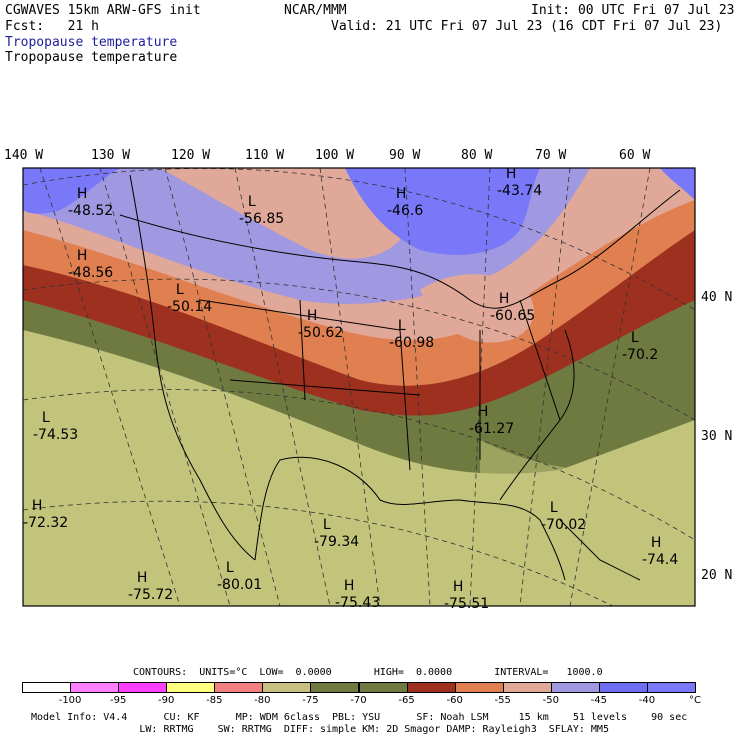  I want to click on high-marker: H -75.51, so click(467, 595).